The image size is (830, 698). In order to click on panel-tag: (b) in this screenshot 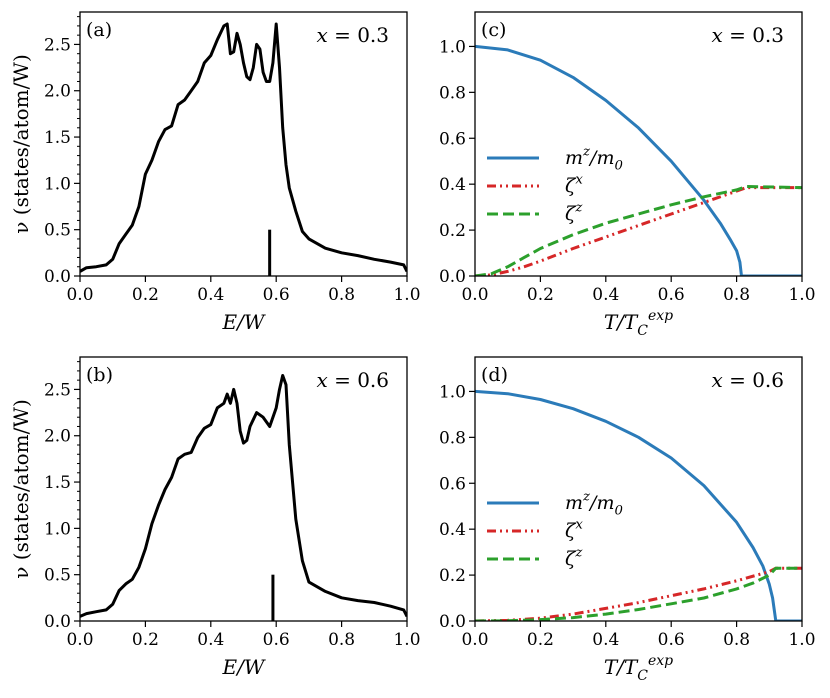, I will do `click(99, 375)`.